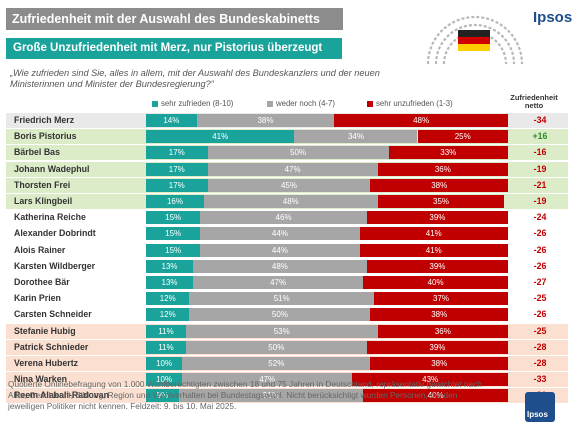  What do you see at coordinates (475, 40) in the screenshot?
I see `parliament-flag-icon` at bounding box center [475, 40].